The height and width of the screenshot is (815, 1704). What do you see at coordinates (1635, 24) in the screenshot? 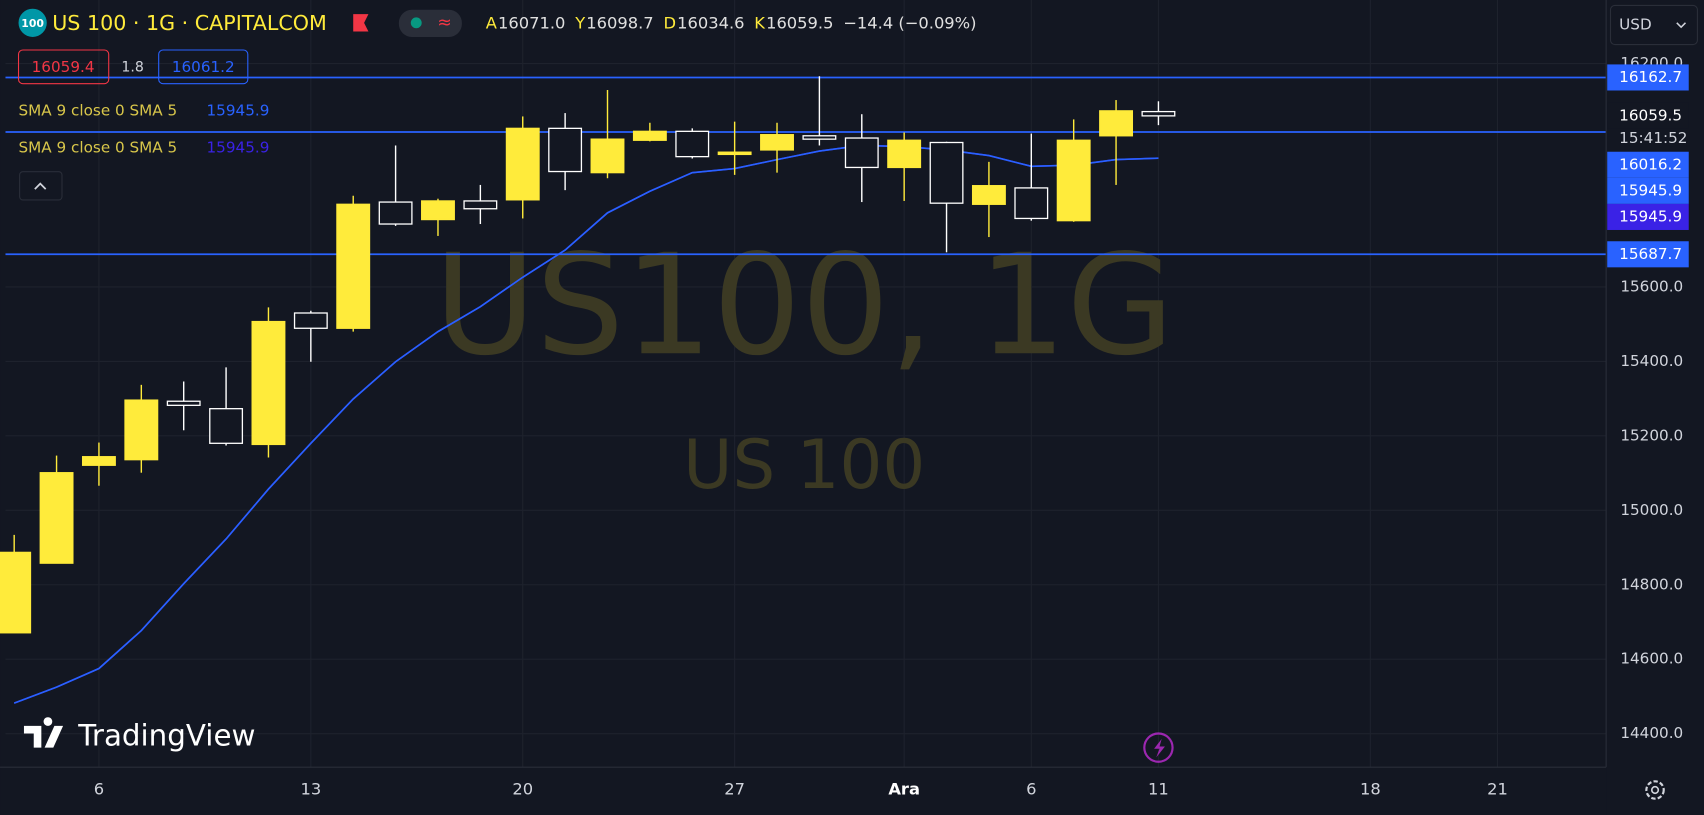
I see `currency: USD` at bounding box center [1635, 24].